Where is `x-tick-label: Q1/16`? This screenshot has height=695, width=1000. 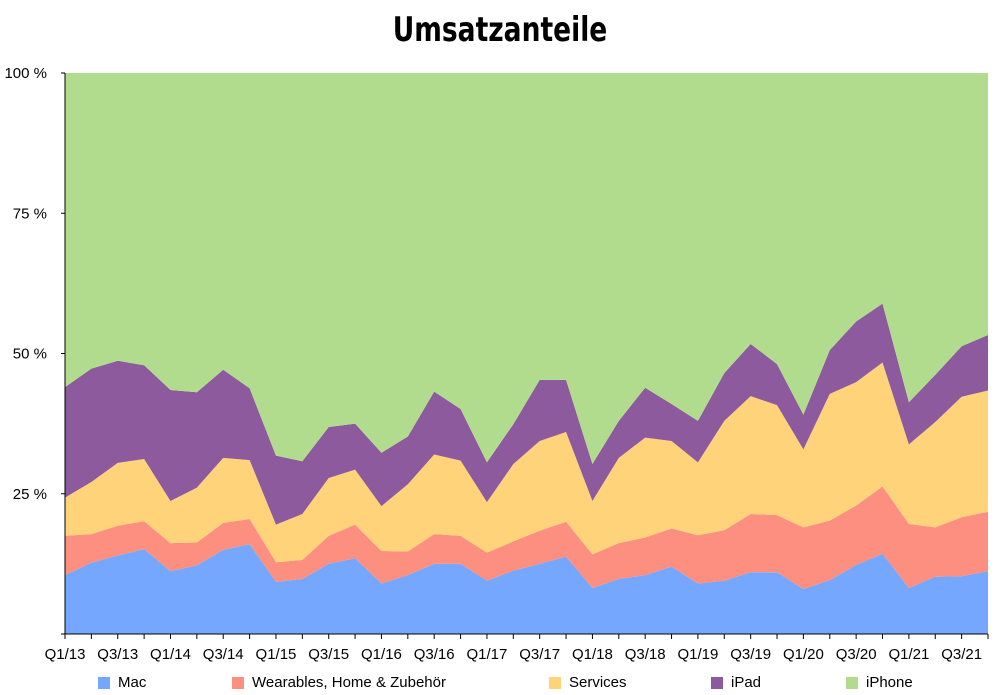 x-tick-label: Q1/16 is located at coordinates (381, 654).